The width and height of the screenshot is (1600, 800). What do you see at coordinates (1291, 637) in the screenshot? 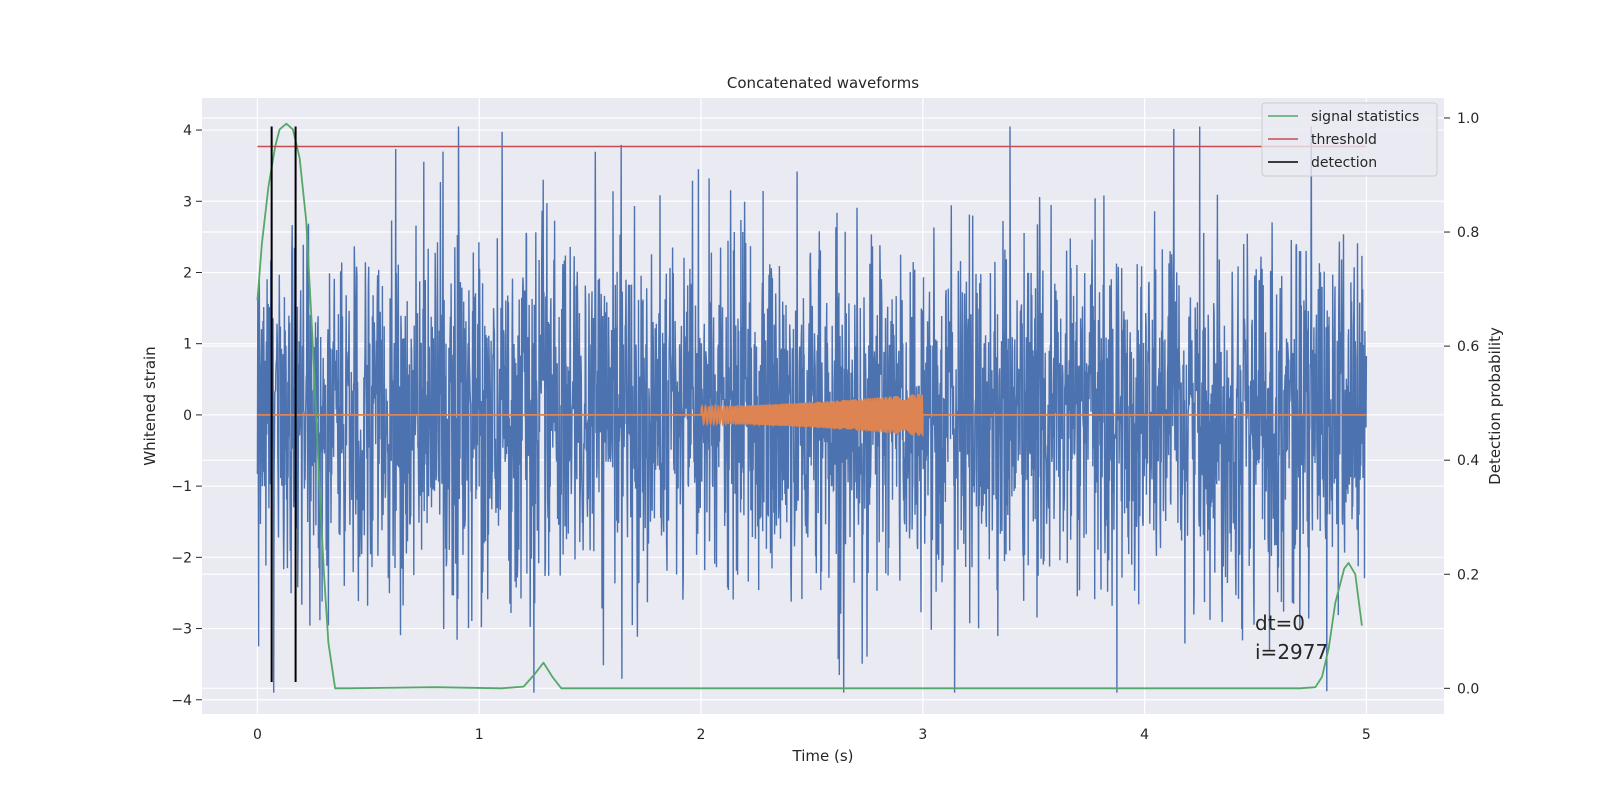
I see `annotation: dt=0 i=2977` at bounding box center [1291, 637].